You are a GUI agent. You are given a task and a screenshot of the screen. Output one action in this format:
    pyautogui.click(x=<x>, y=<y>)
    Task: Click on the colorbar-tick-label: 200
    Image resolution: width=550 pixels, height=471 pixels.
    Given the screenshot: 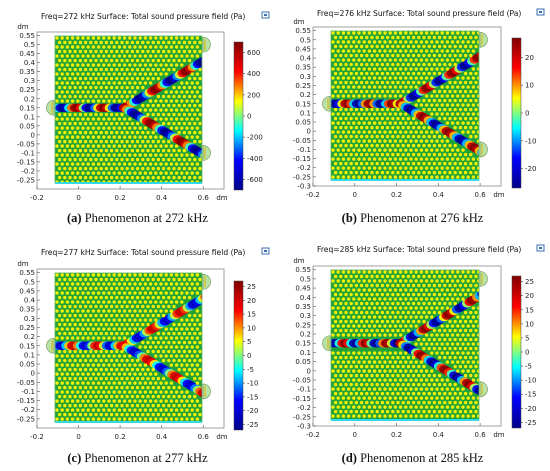 What is the action you would take?
    pyautogui.click(x=253, y=95)
    